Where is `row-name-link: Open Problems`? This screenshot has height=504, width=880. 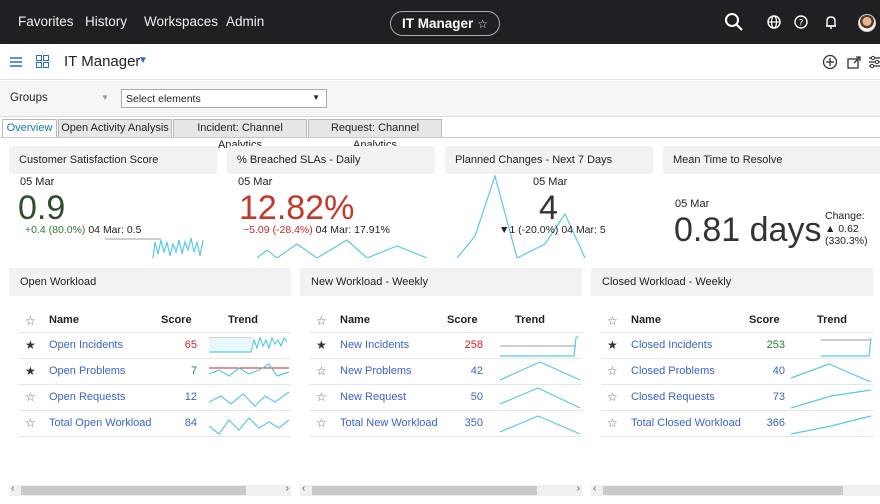
row-name-link: Open Problems is located at coordinates (87, 371).